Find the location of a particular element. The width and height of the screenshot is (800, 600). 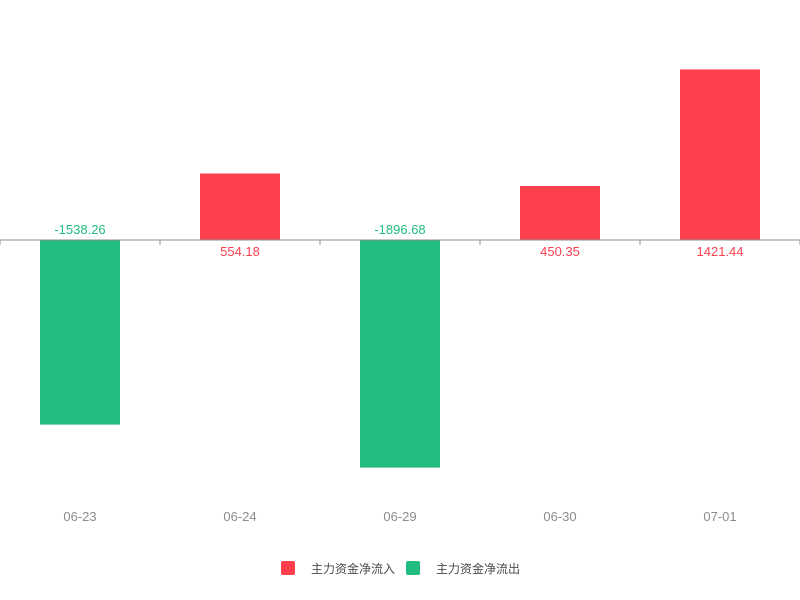

data-labels: -1538.26 554.18 -1896.68 450.35 1421.44 is located at coordinates (398, 240).